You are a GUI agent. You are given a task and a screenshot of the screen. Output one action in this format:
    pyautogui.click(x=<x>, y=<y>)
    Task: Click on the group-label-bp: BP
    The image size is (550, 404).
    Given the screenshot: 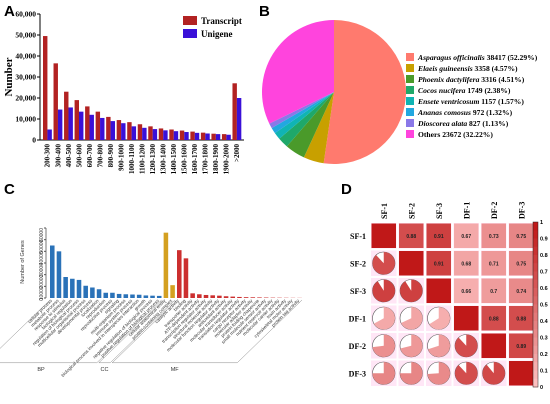 What is the action you would take?
    pyautogui.click(x=41, y=370)
    